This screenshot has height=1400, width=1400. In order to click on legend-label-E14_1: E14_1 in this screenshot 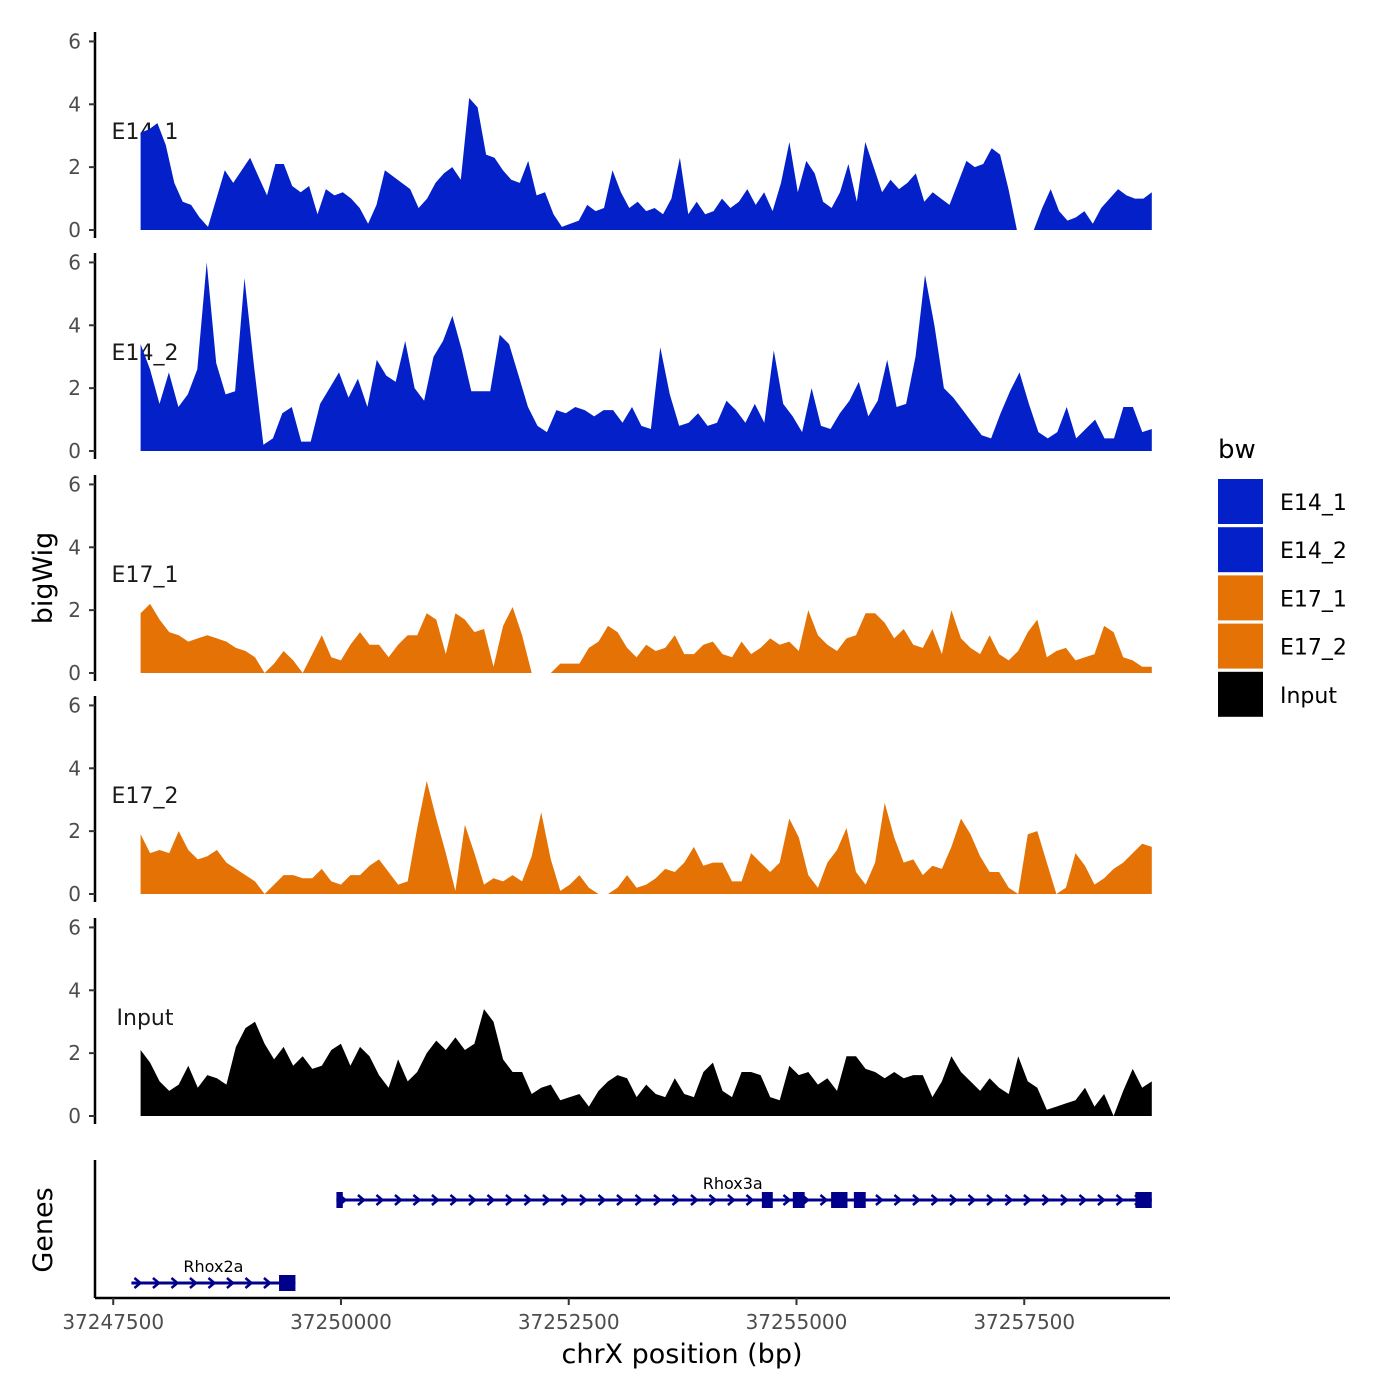, I will do `click(1313, 503)`.